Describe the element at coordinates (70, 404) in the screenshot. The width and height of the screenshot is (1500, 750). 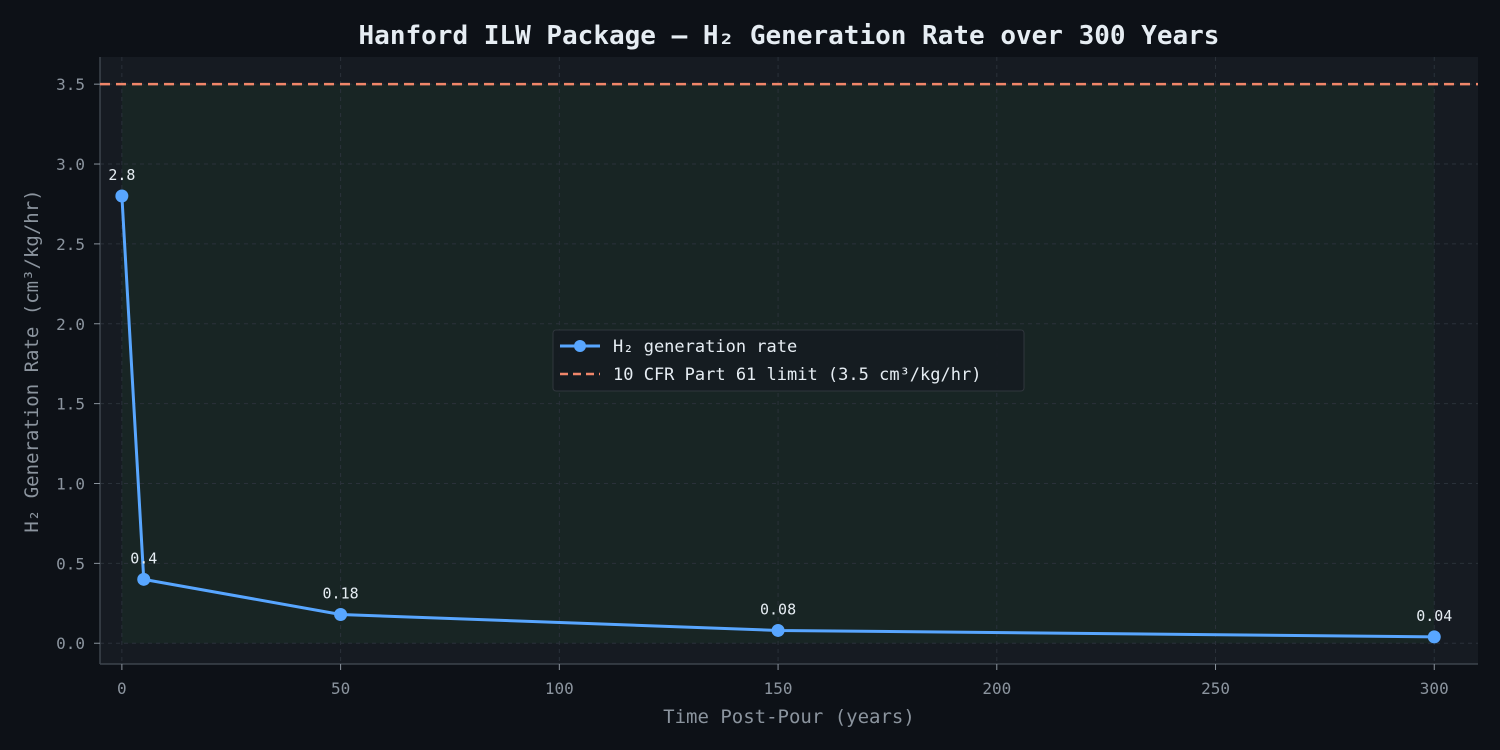
I see `y-tick-label: 1.5` at that location.